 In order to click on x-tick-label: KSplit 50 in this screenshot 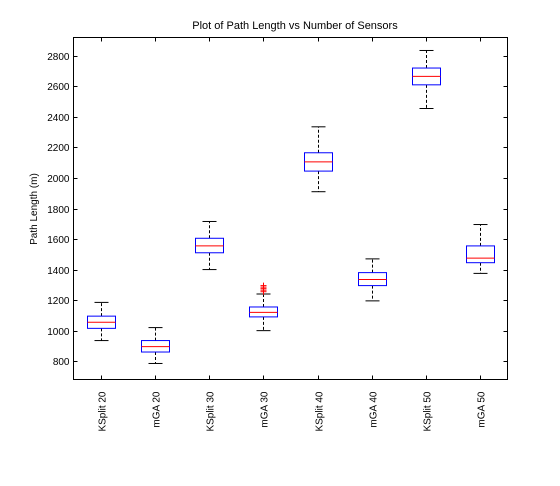, I will do `click(428, 411)`.